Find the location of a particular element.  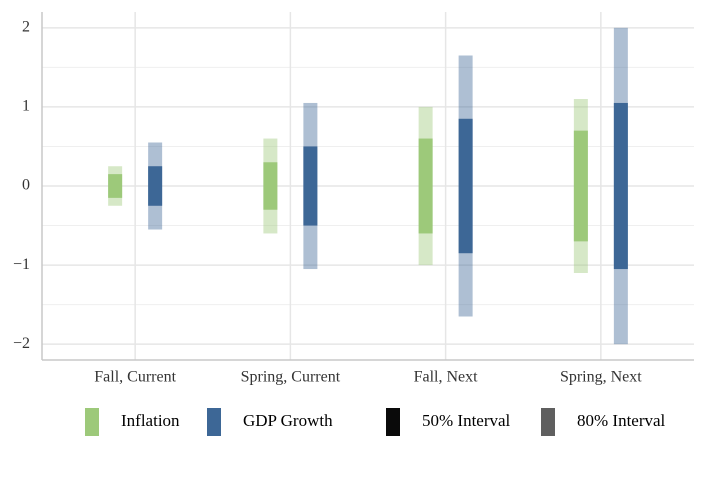

x-tick-label: Fall, Current is located at coordinates (135, 377).